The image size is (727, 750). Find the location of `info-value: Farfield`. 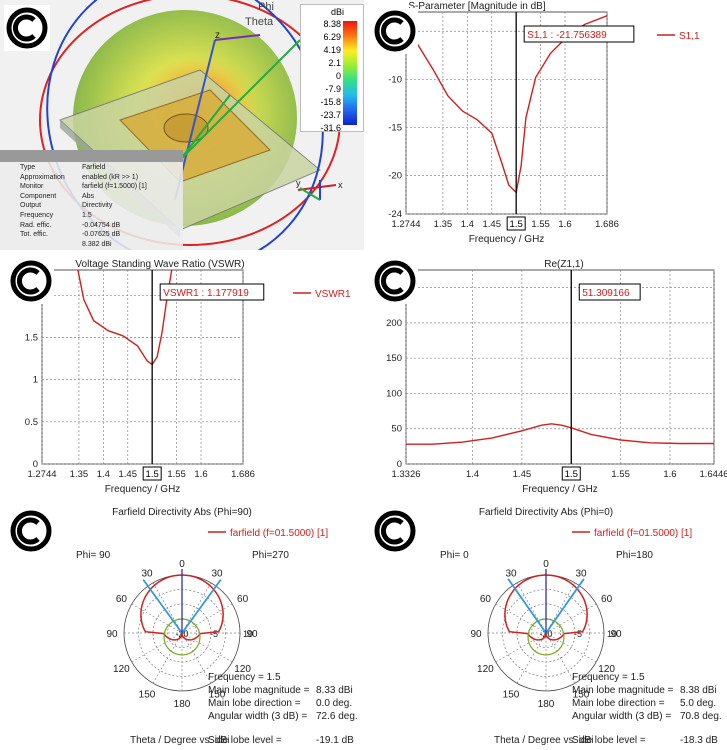

info-value: Farfield is located at coordinates (94, 167).